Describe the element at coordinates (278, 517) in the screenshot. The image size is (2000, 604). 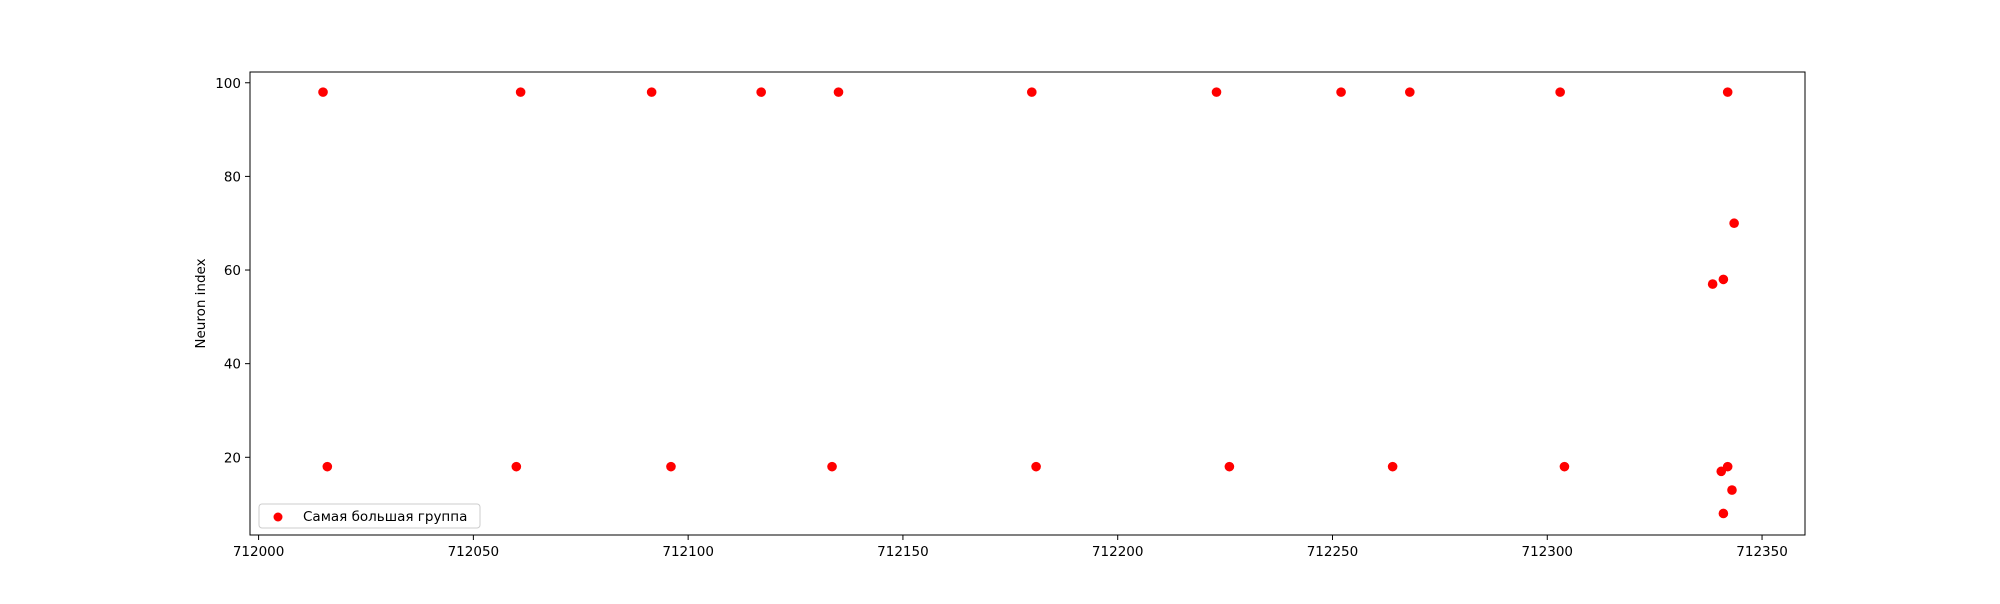
I see `legend-marker` at that location.